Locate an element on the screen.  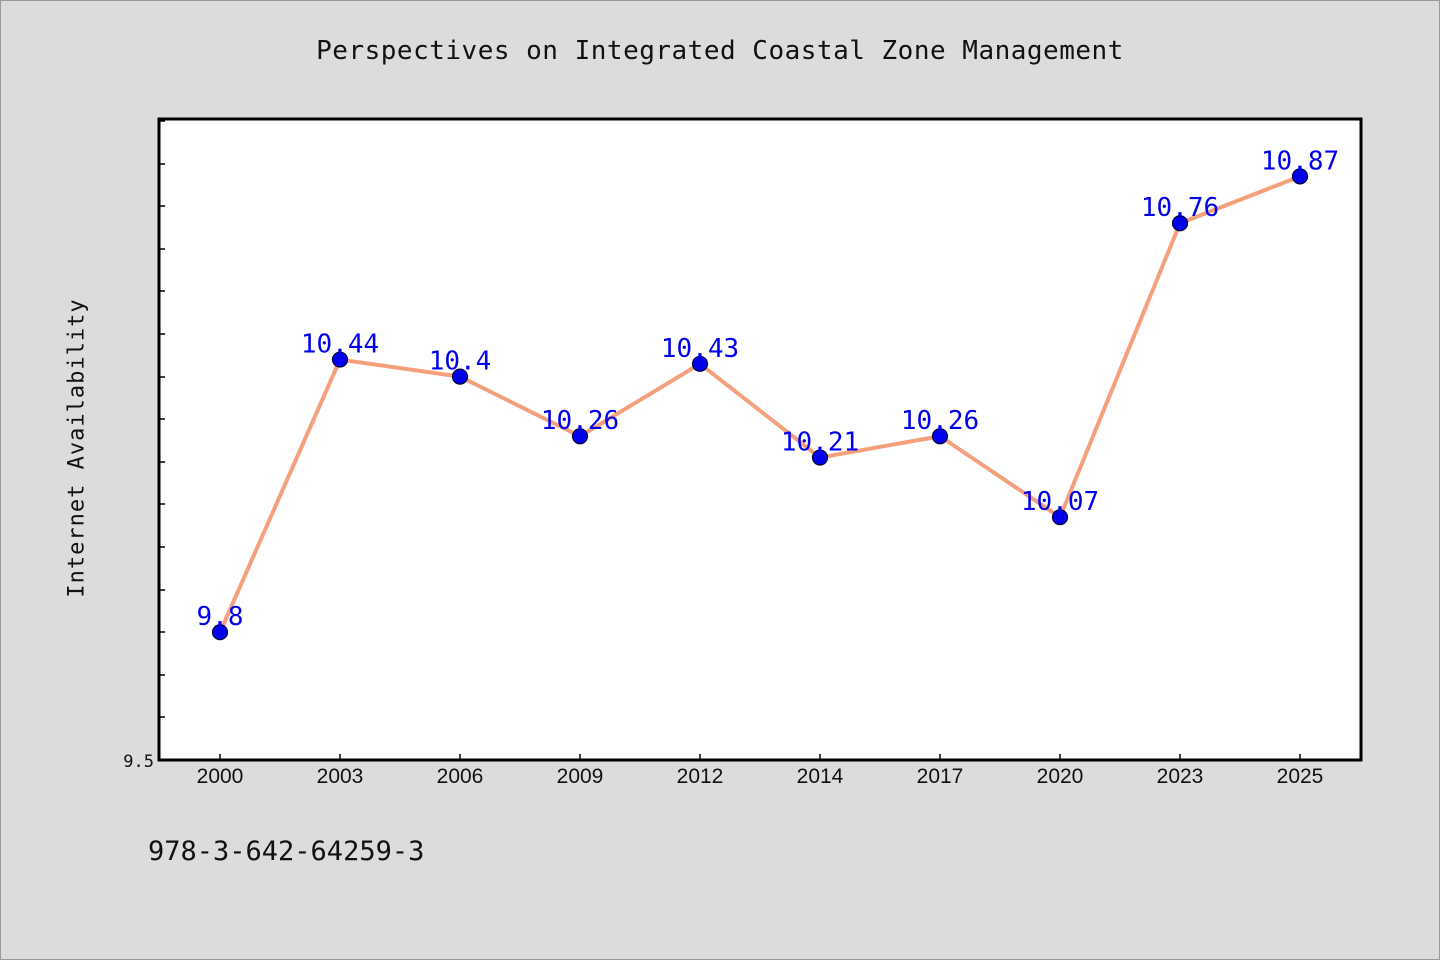
footer-code: 978-3-642-64259-3 is located at coordinates (286, 851).